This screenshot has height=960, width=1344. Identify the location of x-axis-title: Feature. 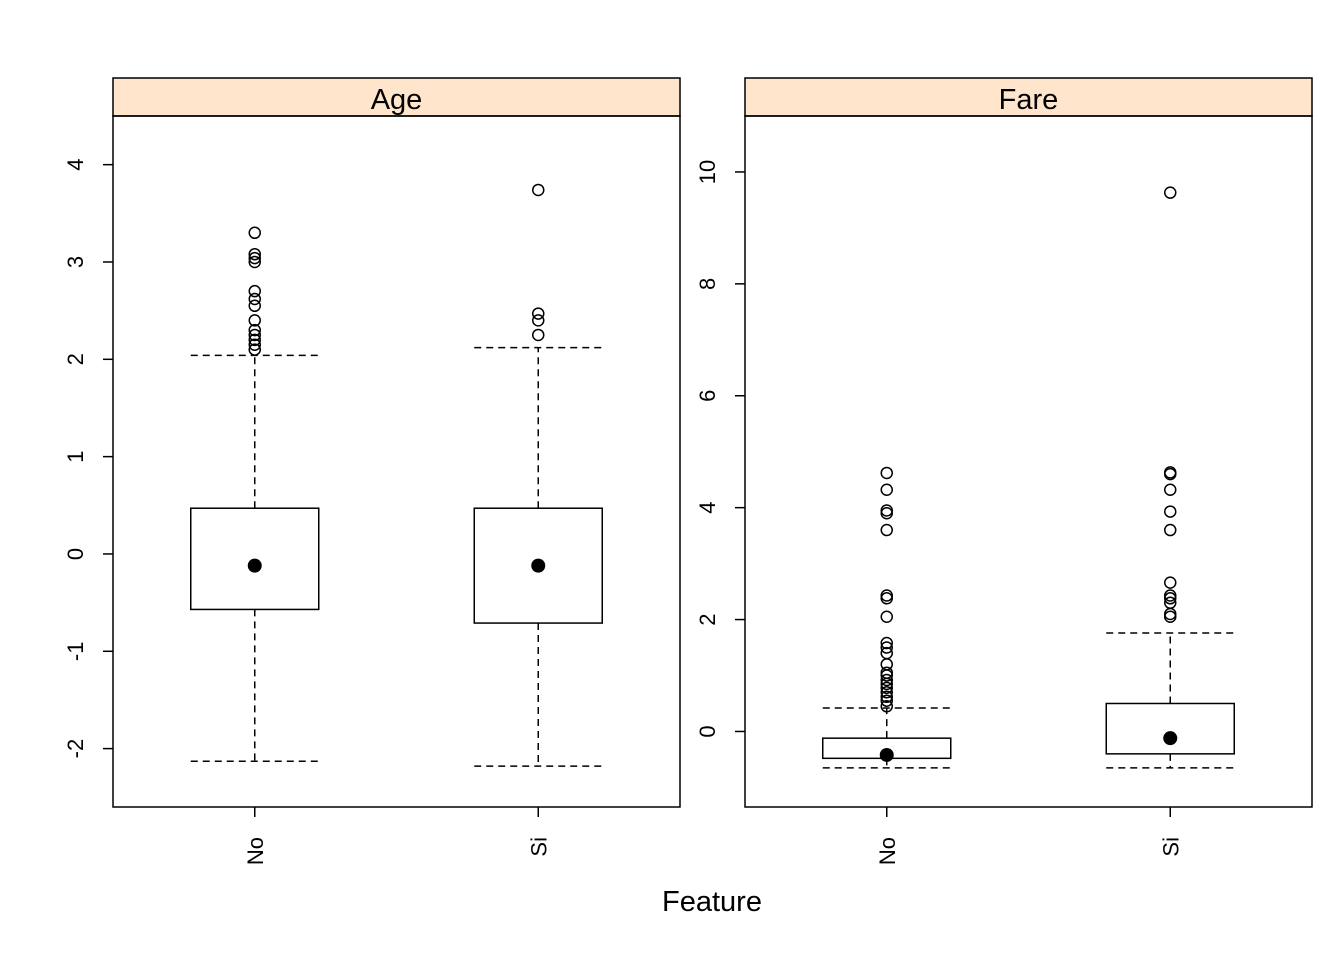
(712, 902).